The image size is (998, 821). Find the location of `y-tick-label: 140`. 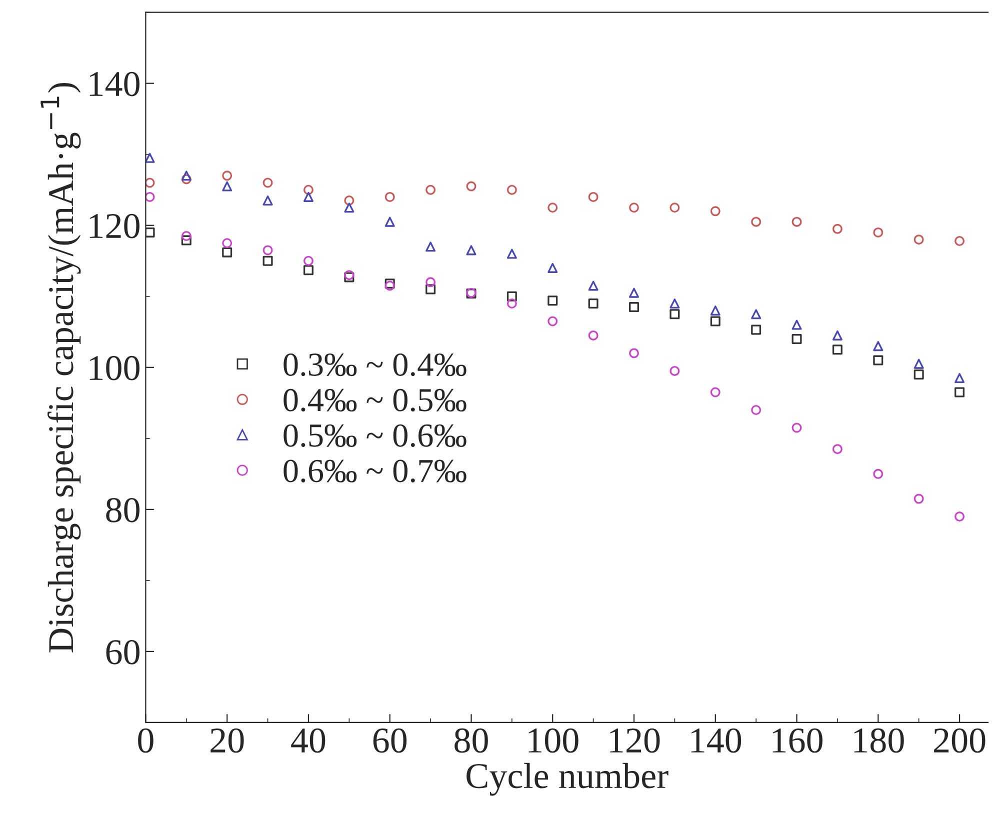

y-tick-label: 140 is located at coordinates (115, 84).